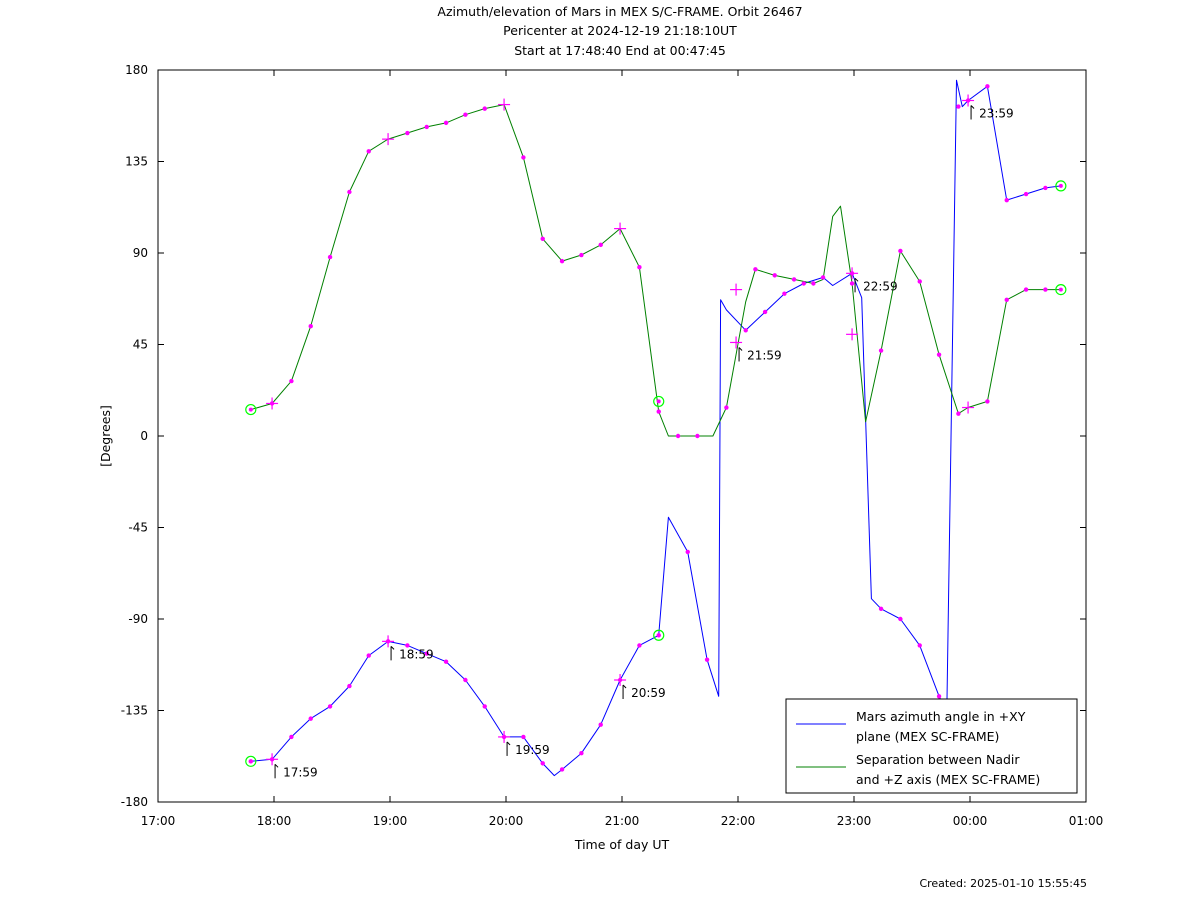 Image resolution: width=1200 pixels, height=901 pixels. Describe the element at coordinates (931, 746) in the screenshot. I see `legend-box` at that location.